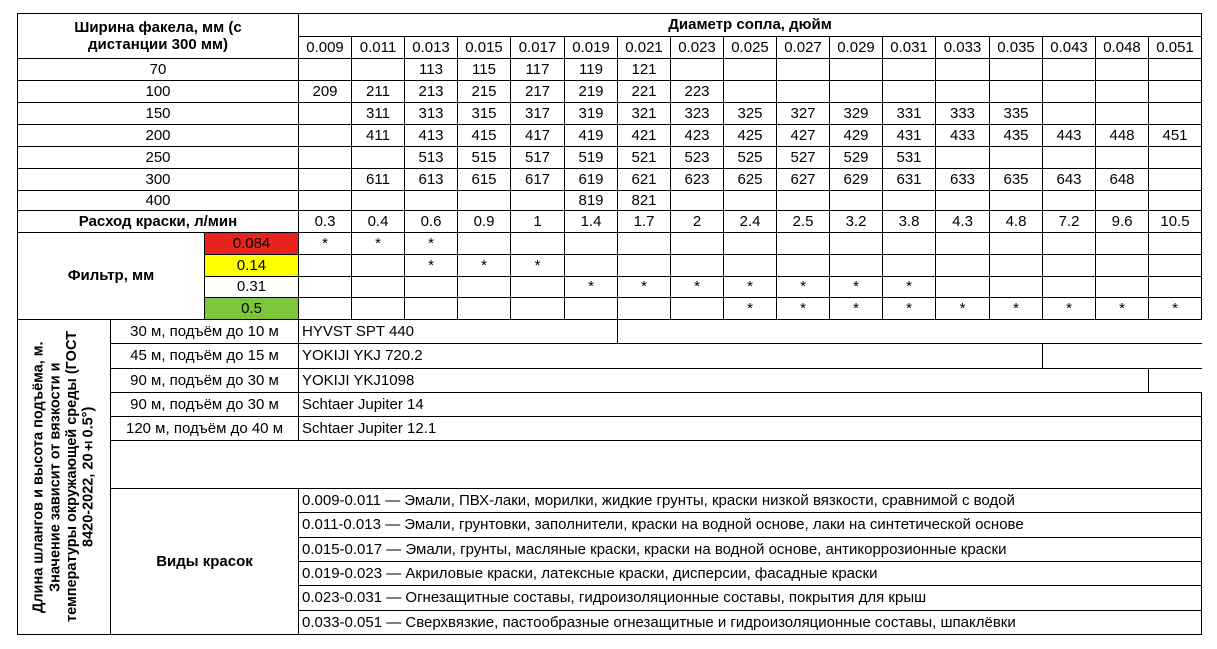 The height and width of the screenshot is (649, 1217). I want to click on value-cell: 113, so click(431, 69).